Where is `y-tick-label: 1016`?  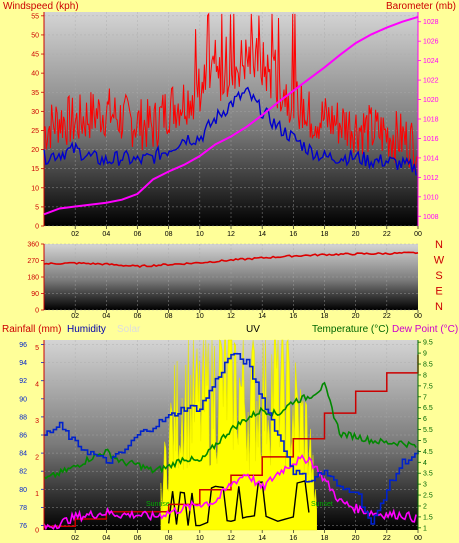 y-tick-label: 1016 is located at coordinates (431, 139).